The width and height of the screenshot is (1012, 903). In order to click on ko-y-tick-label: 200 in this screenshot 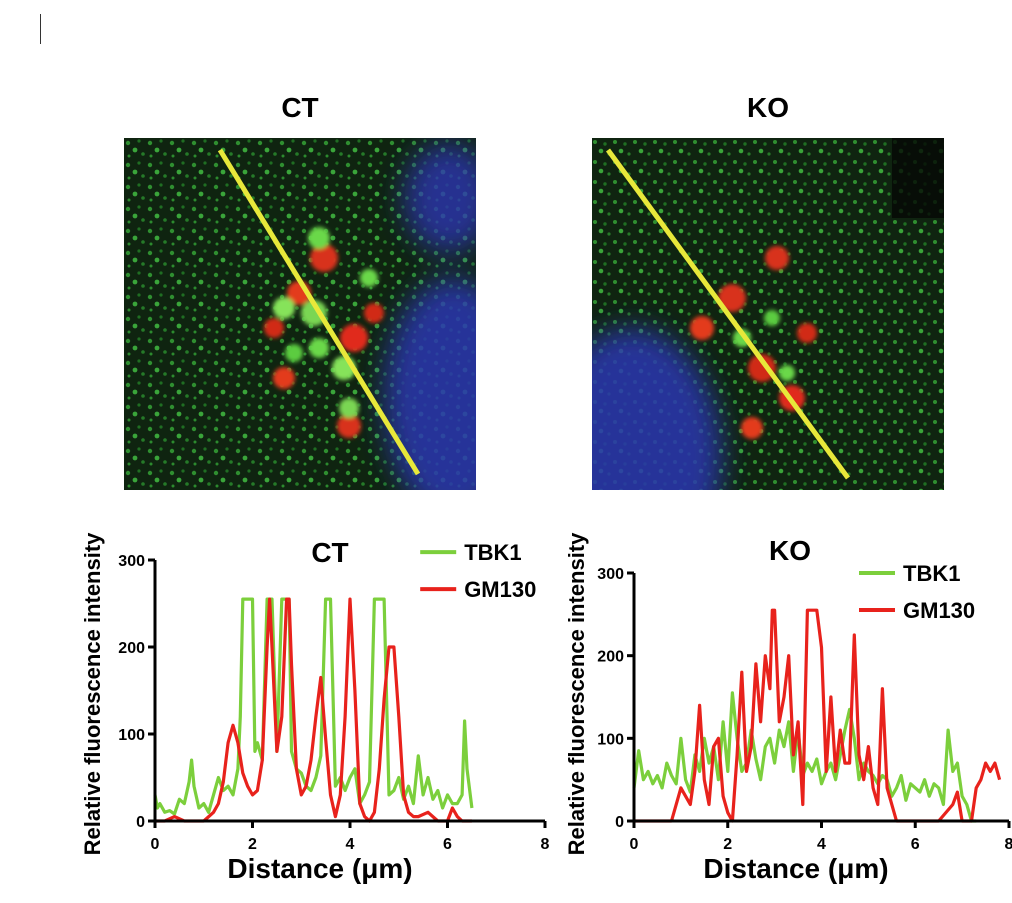, I will do `click(610, 657)`.